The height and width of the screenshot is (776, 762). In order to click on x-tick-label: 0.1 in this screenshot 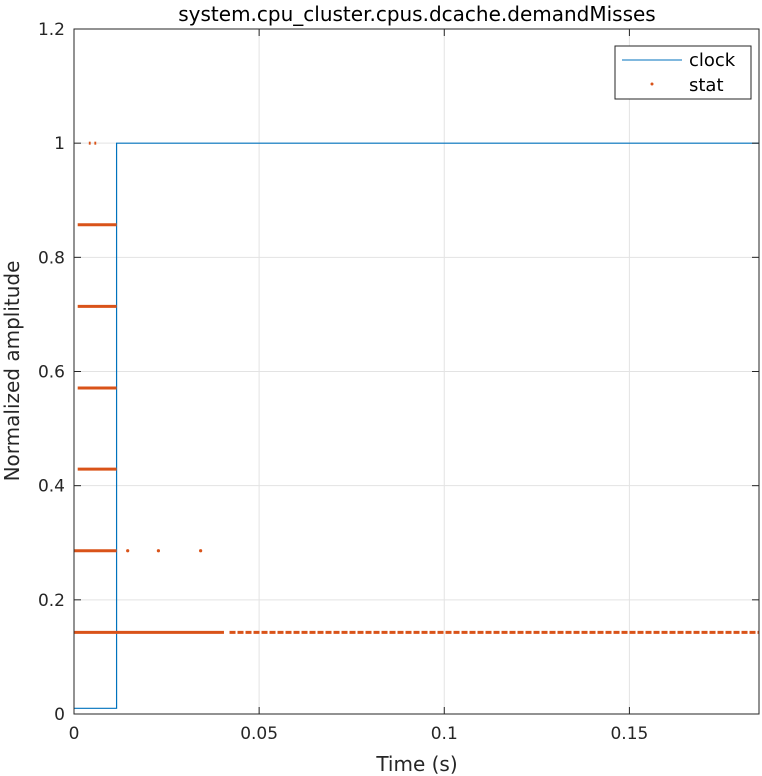, I will do `click(444, 734)`.